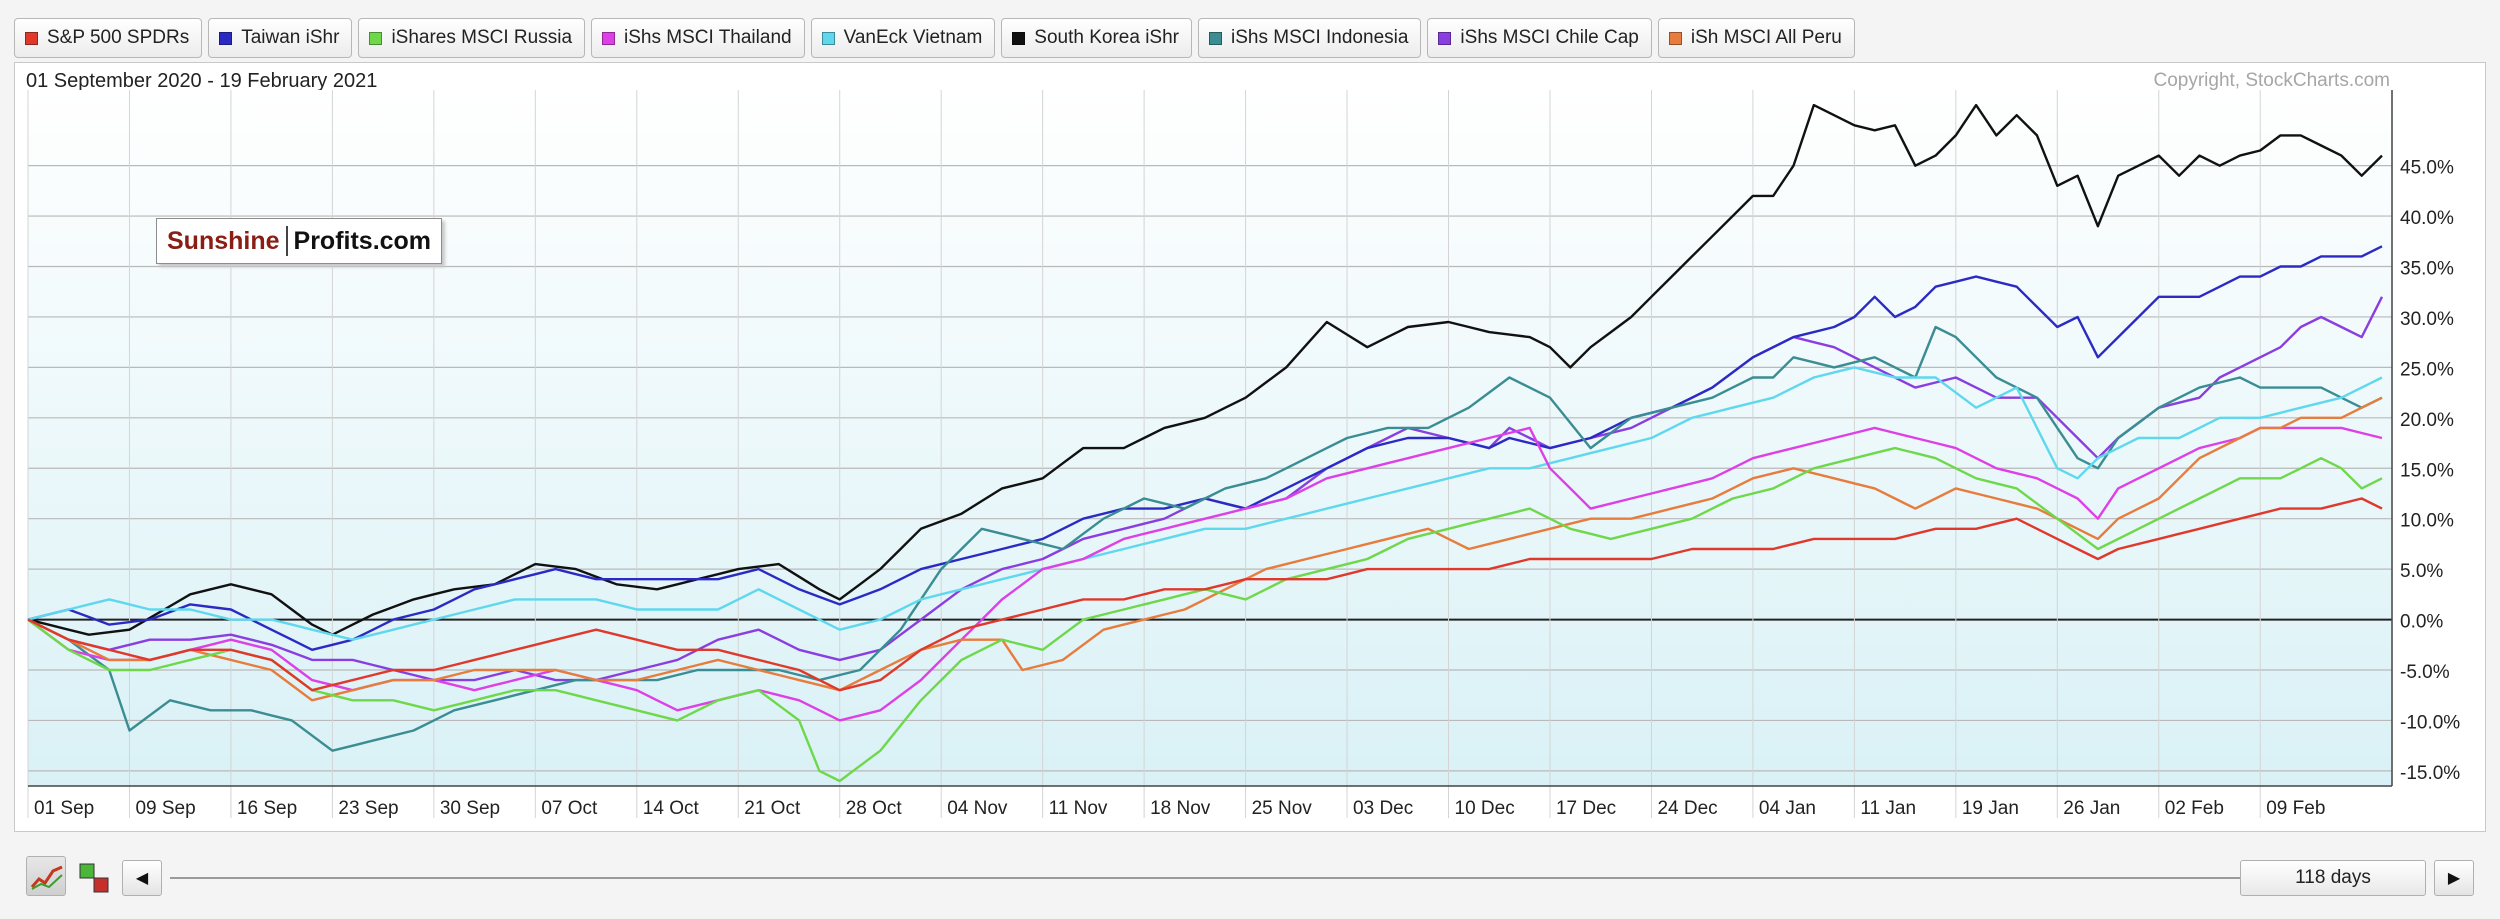 This screenshot has height=919, width=2500. I want to click on scroll-track, so click(1207, 878).